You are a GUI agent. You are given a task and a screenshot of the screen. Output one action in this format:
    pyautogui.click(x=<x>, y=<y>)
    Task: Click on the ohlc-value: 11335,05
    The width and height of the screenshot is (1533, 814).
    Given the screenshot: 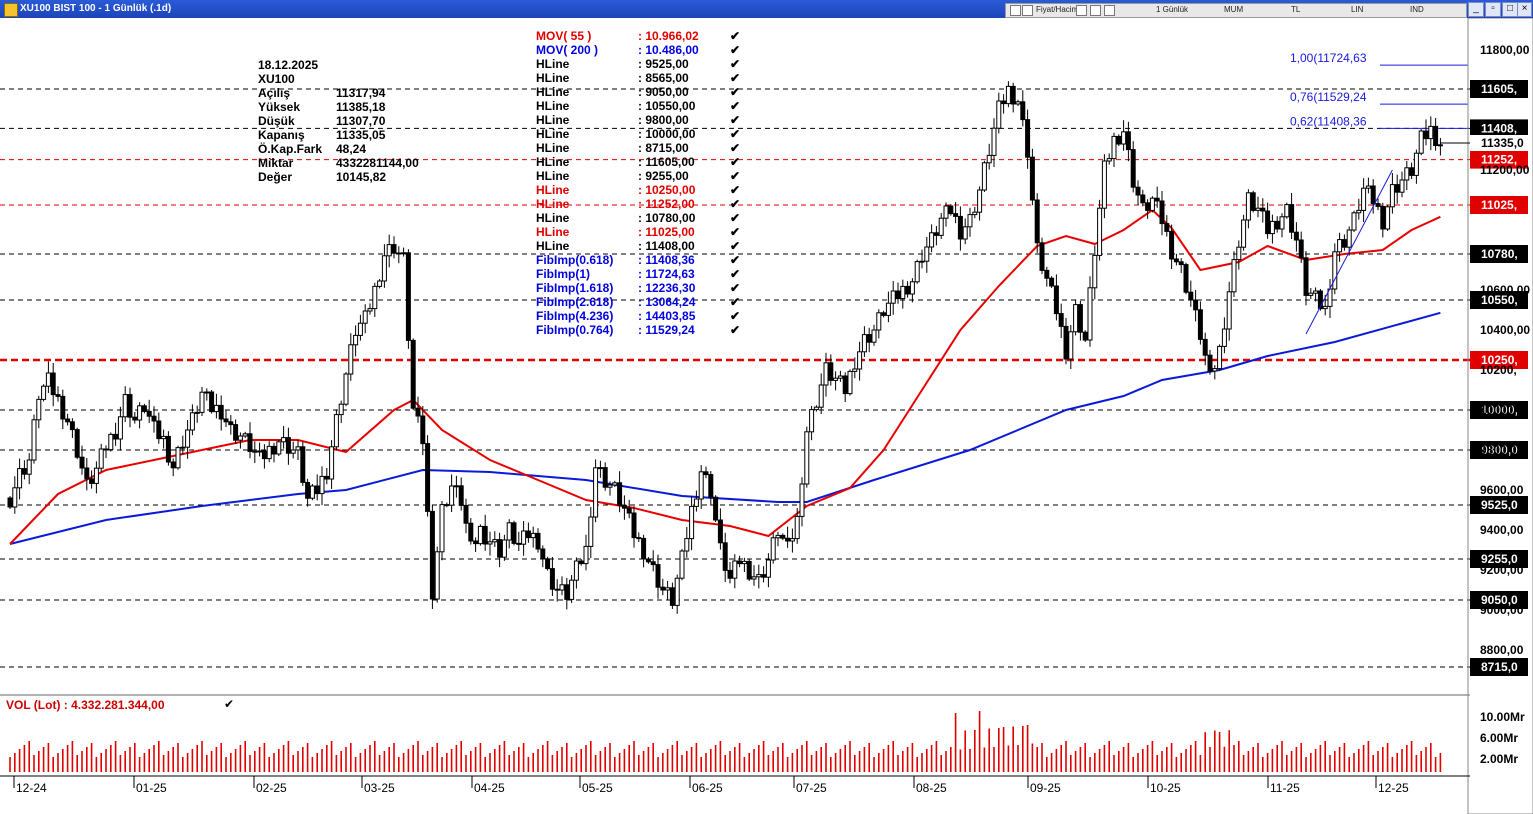 What is the action you would take?
    pyautogui.click(x=361, y=135)
    